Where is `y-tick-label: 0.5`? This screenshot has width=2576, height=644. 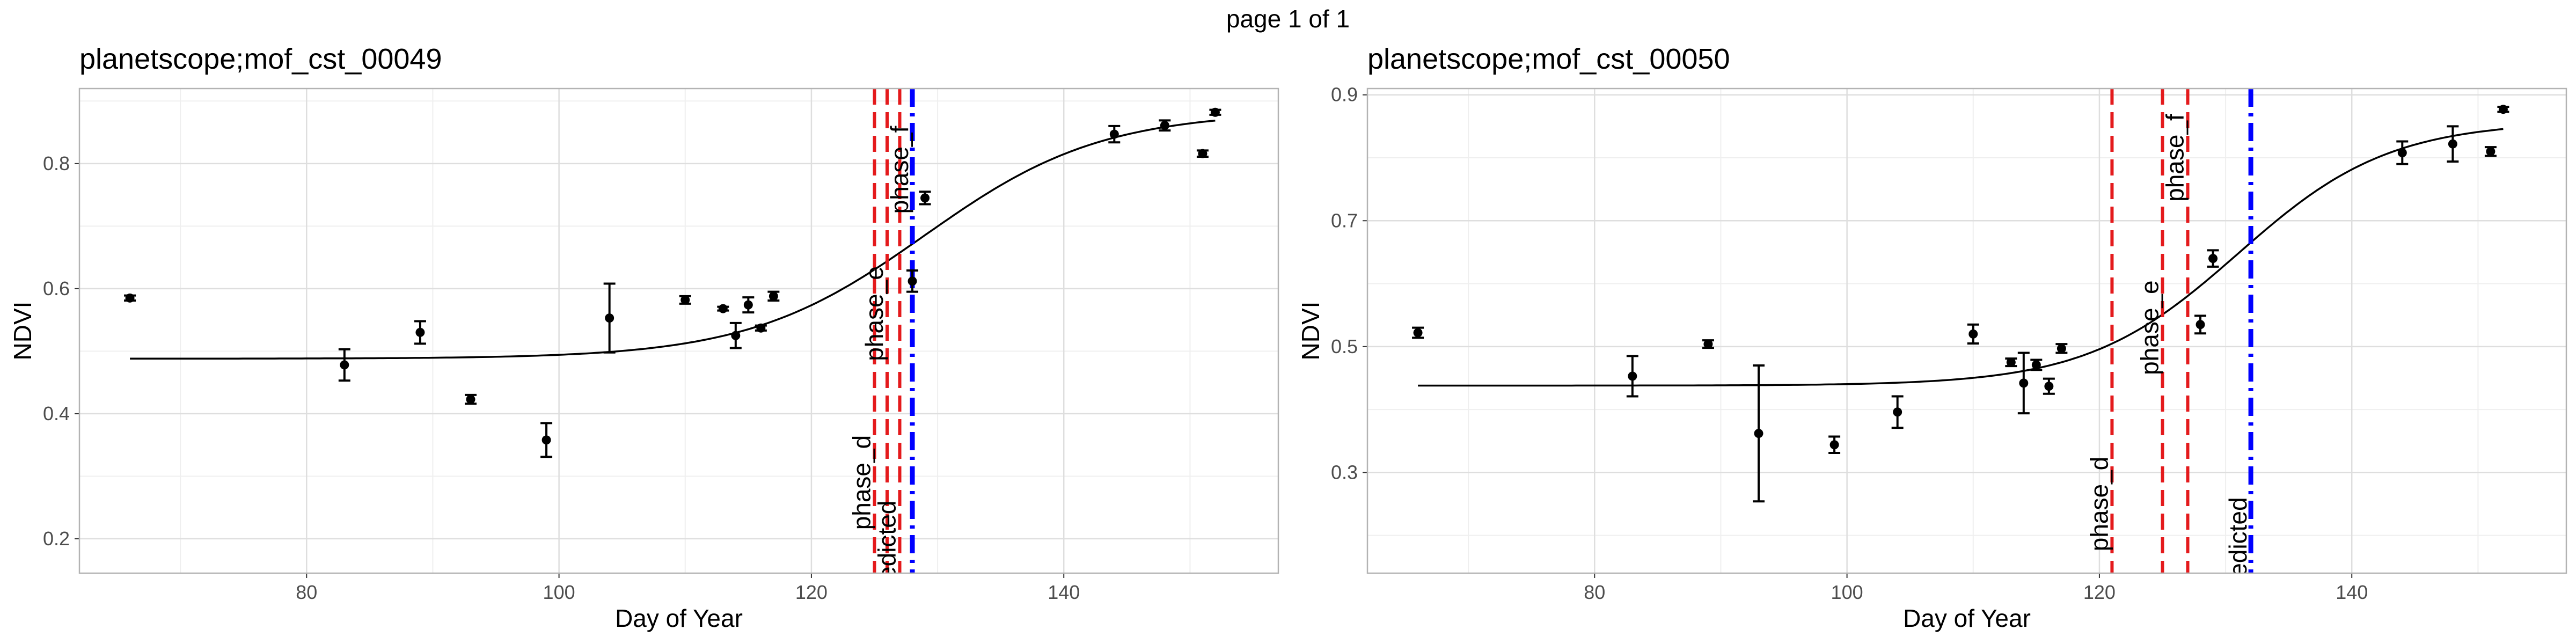
y-tick-label: 0.5 is located at coordinates (1344, 346).